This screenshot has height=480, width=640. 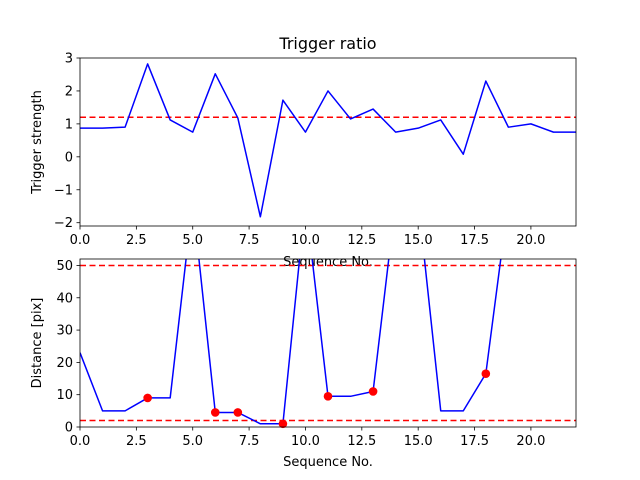 I want to click on bottom-xlabel: Sequence No., so click(x=328, y=462).